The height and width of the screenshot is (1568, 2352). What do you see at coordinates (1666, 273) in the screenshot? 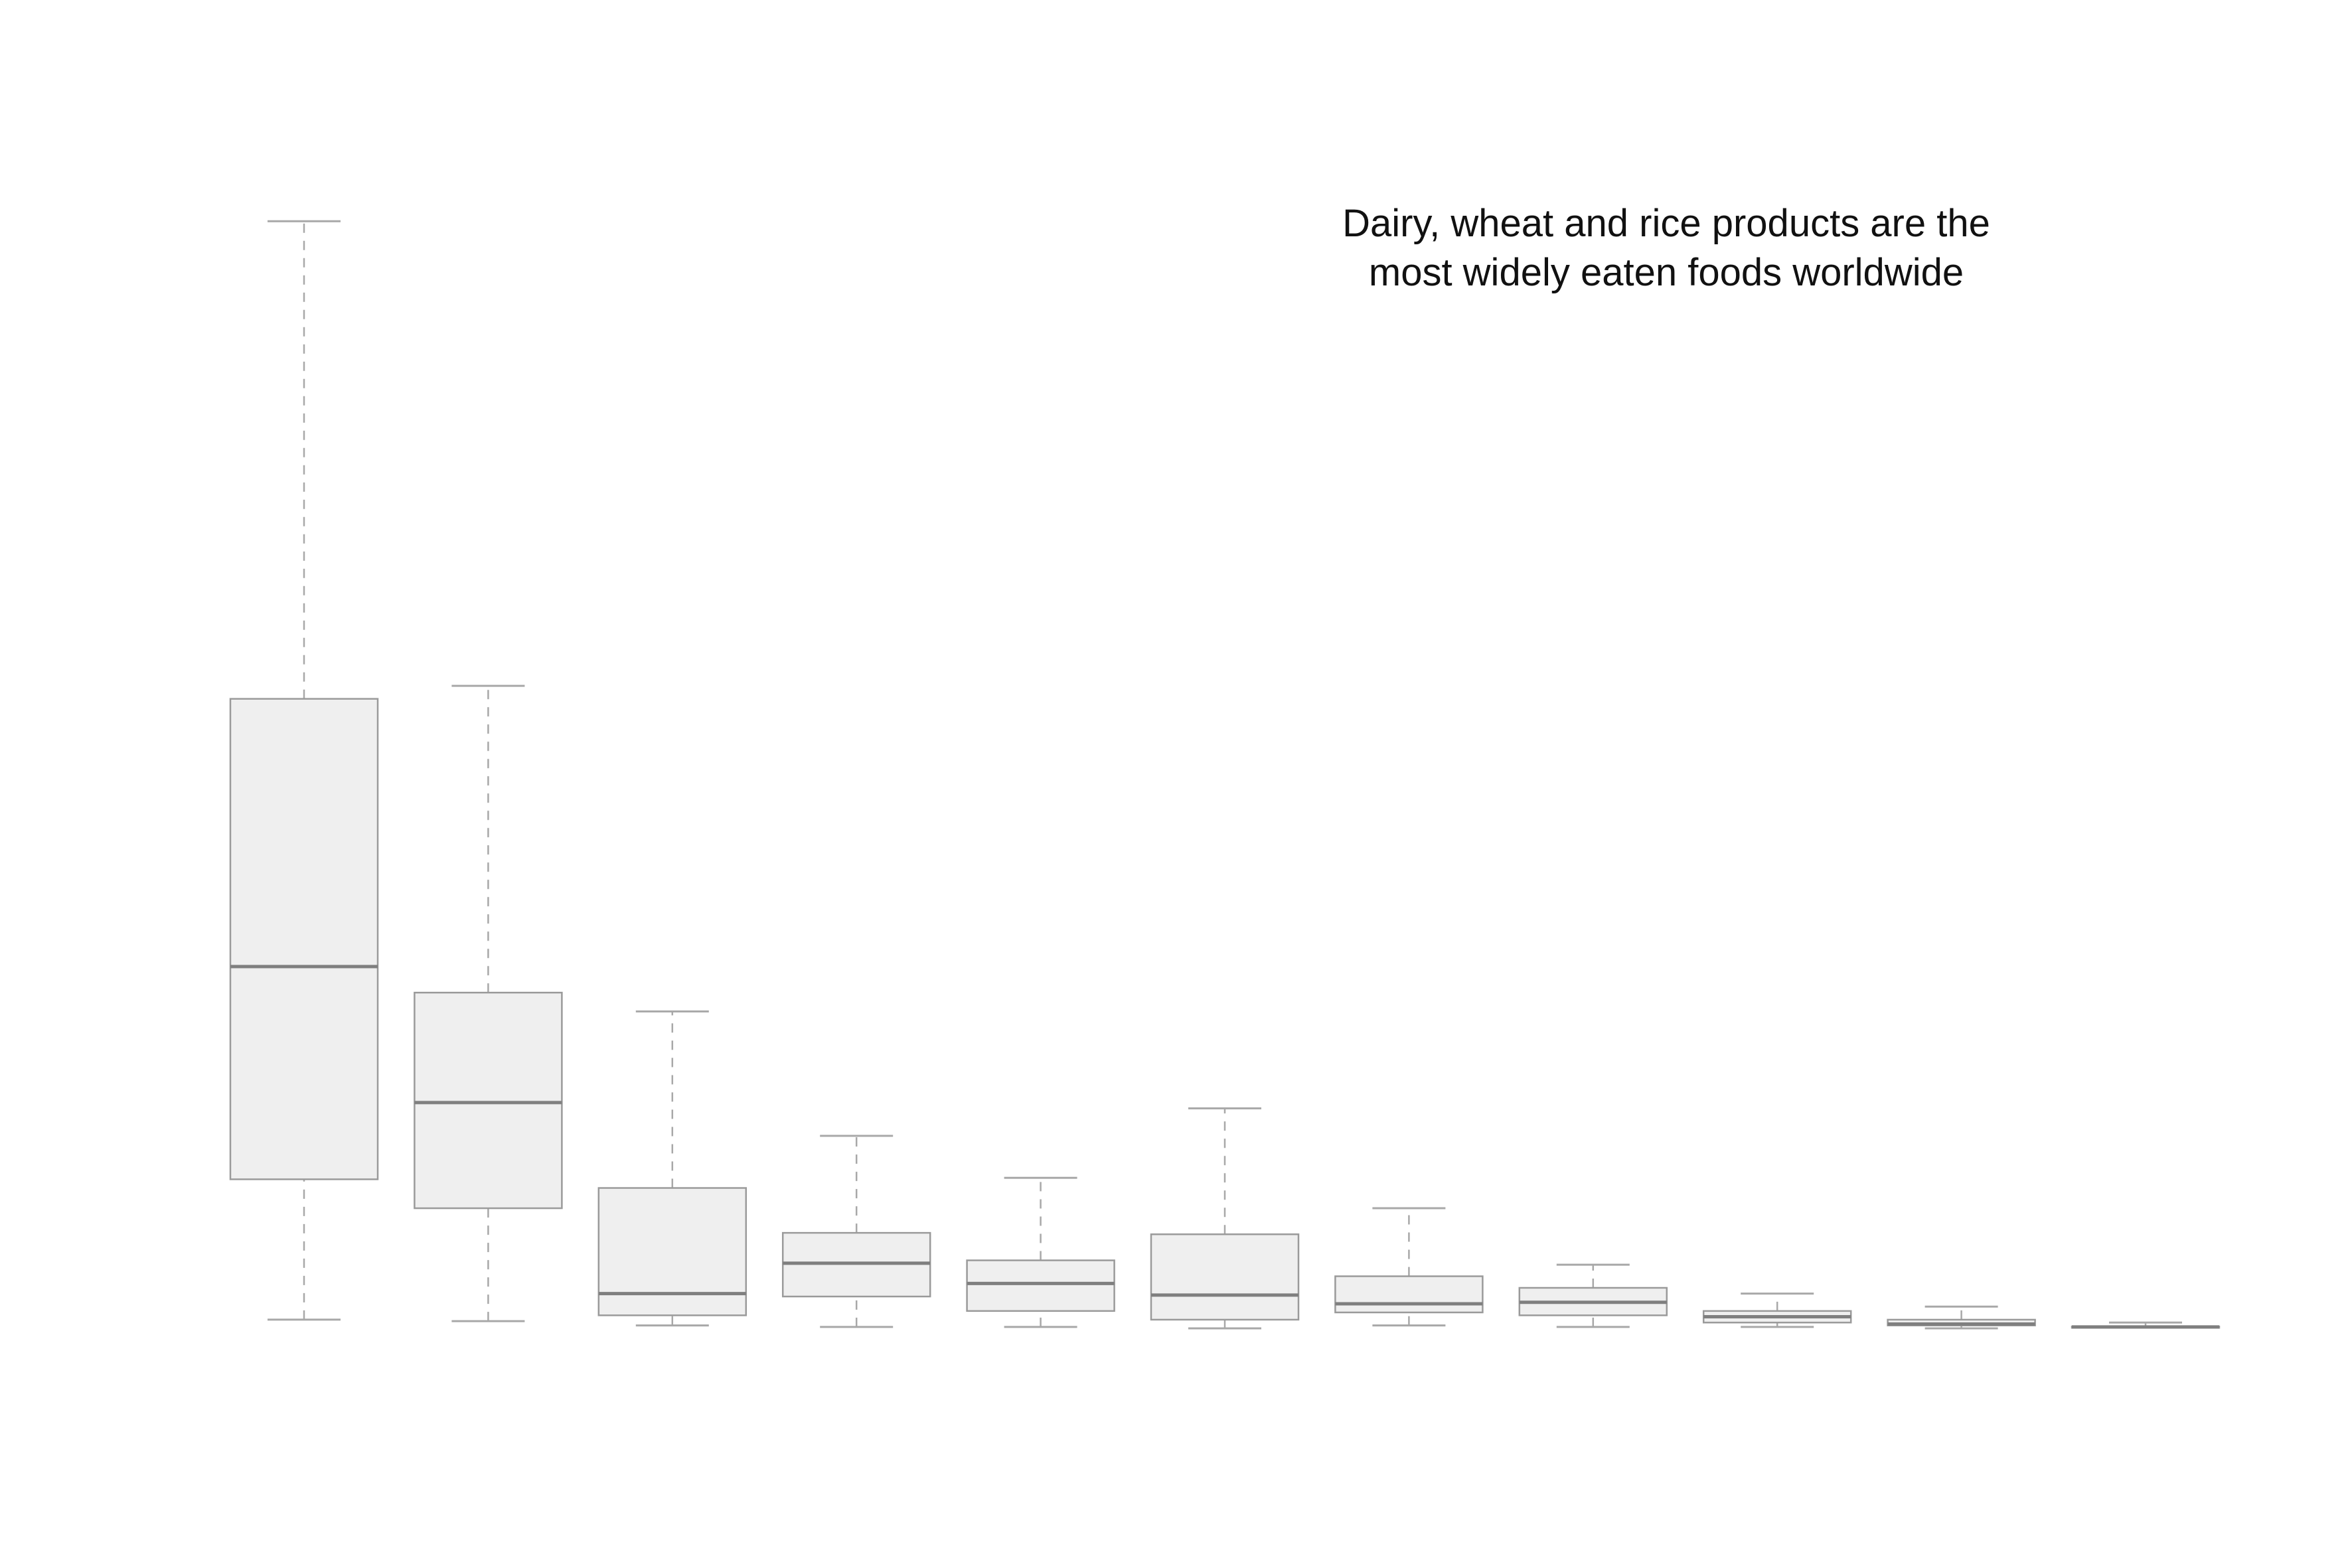
I see `chart-title-line-2: most widely eaten foods worldwide` at bounding box center [1666, 273].